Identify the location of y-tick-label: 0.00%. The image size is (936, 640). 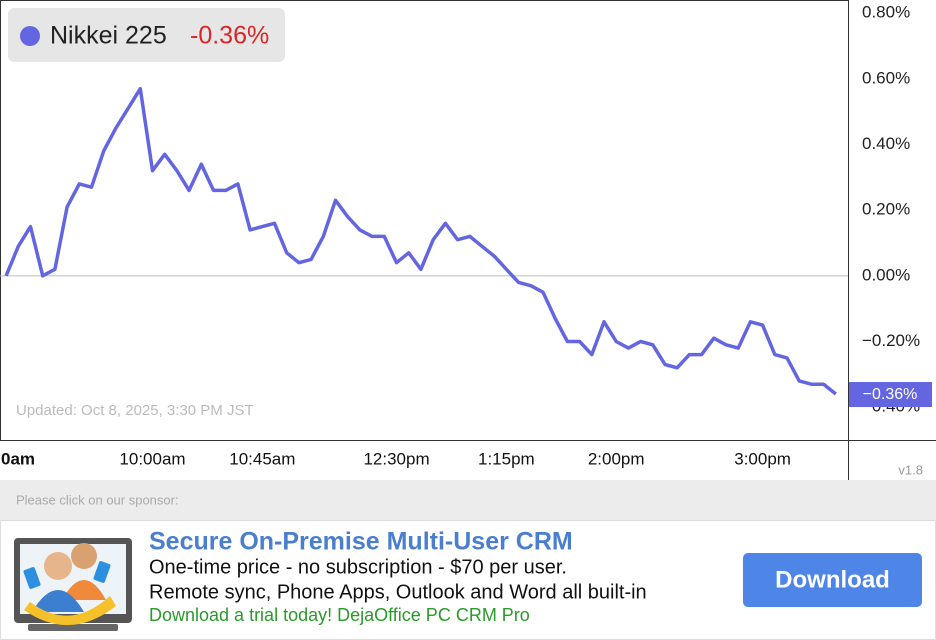
(886, 274).